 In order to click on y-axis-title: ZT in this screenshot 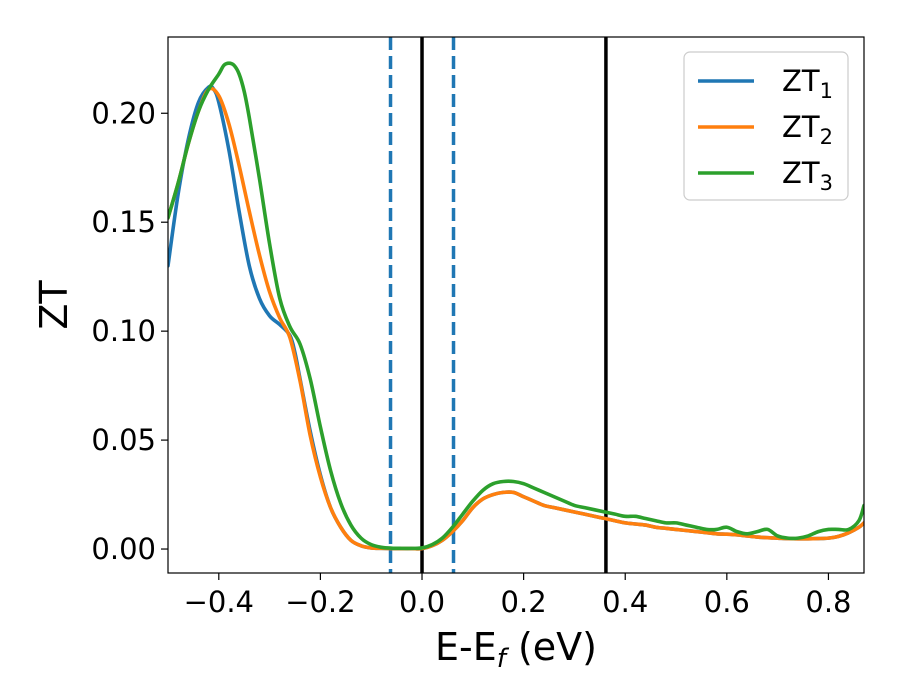, I will do `click(54, 305)`.